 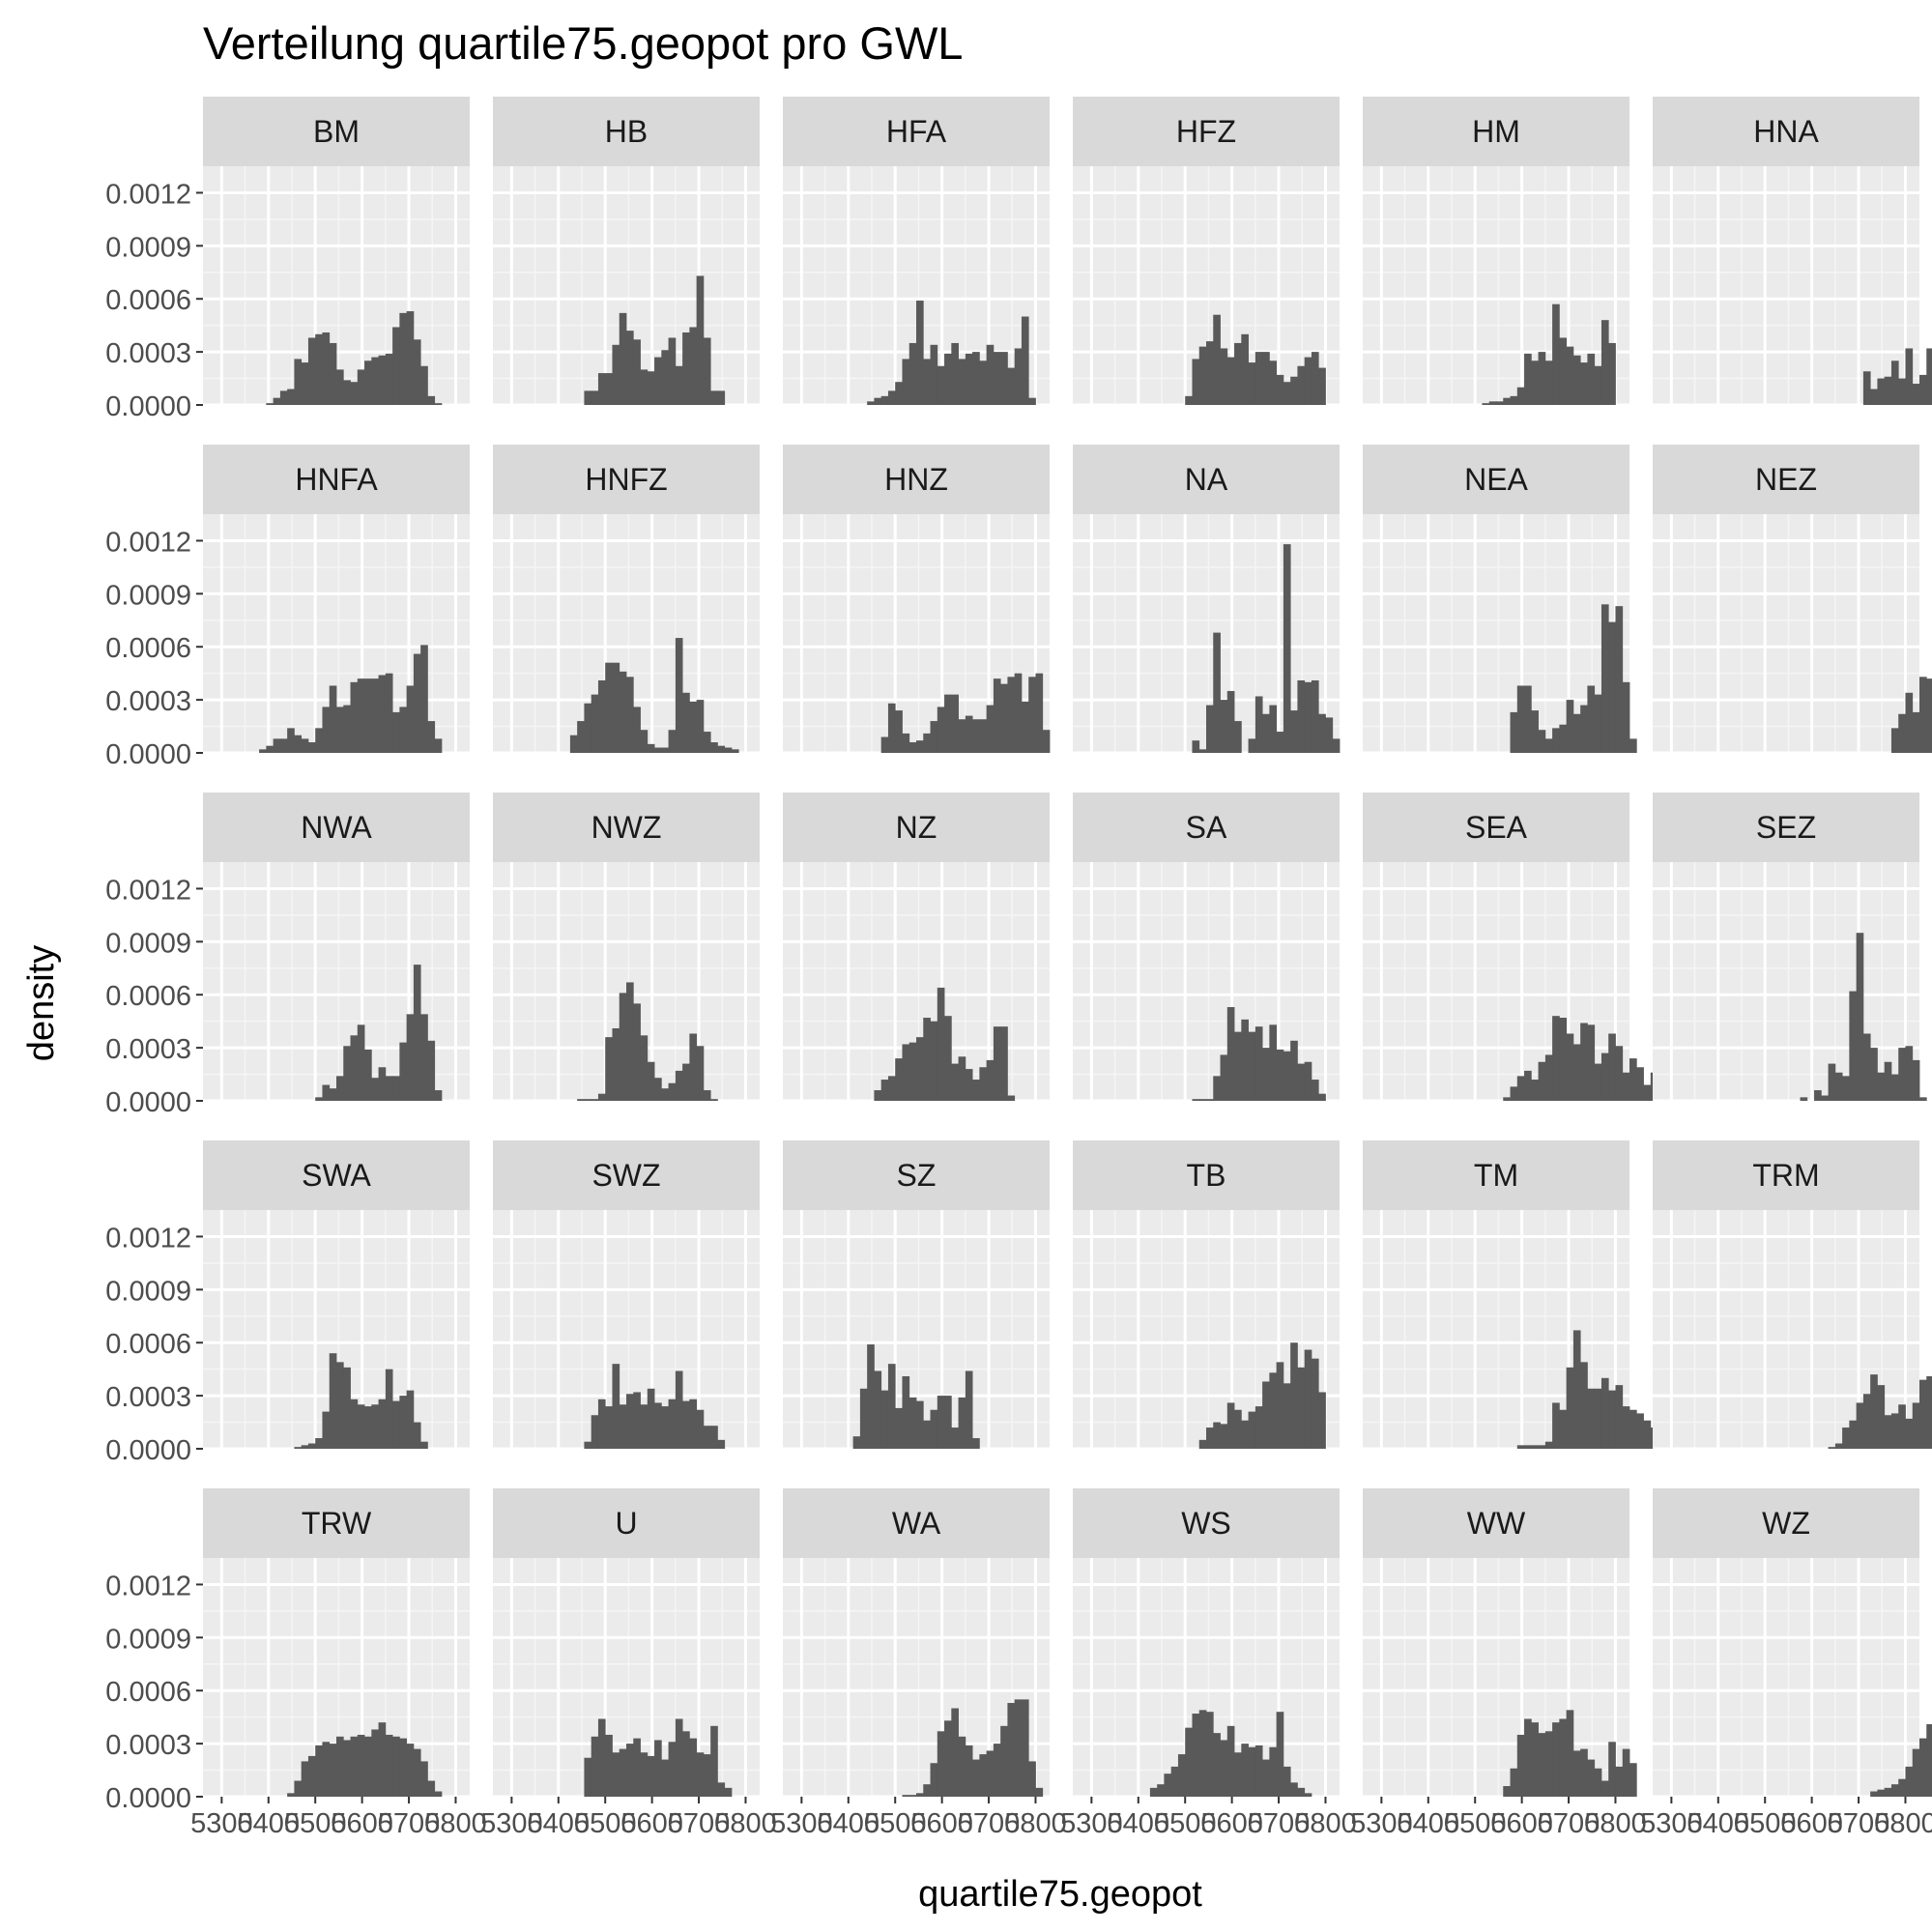 What do you see at coordinates (1475, 1824) in the screenshot?
I see `x-tick-label: 5500` at bounding box center [1475, 1824].